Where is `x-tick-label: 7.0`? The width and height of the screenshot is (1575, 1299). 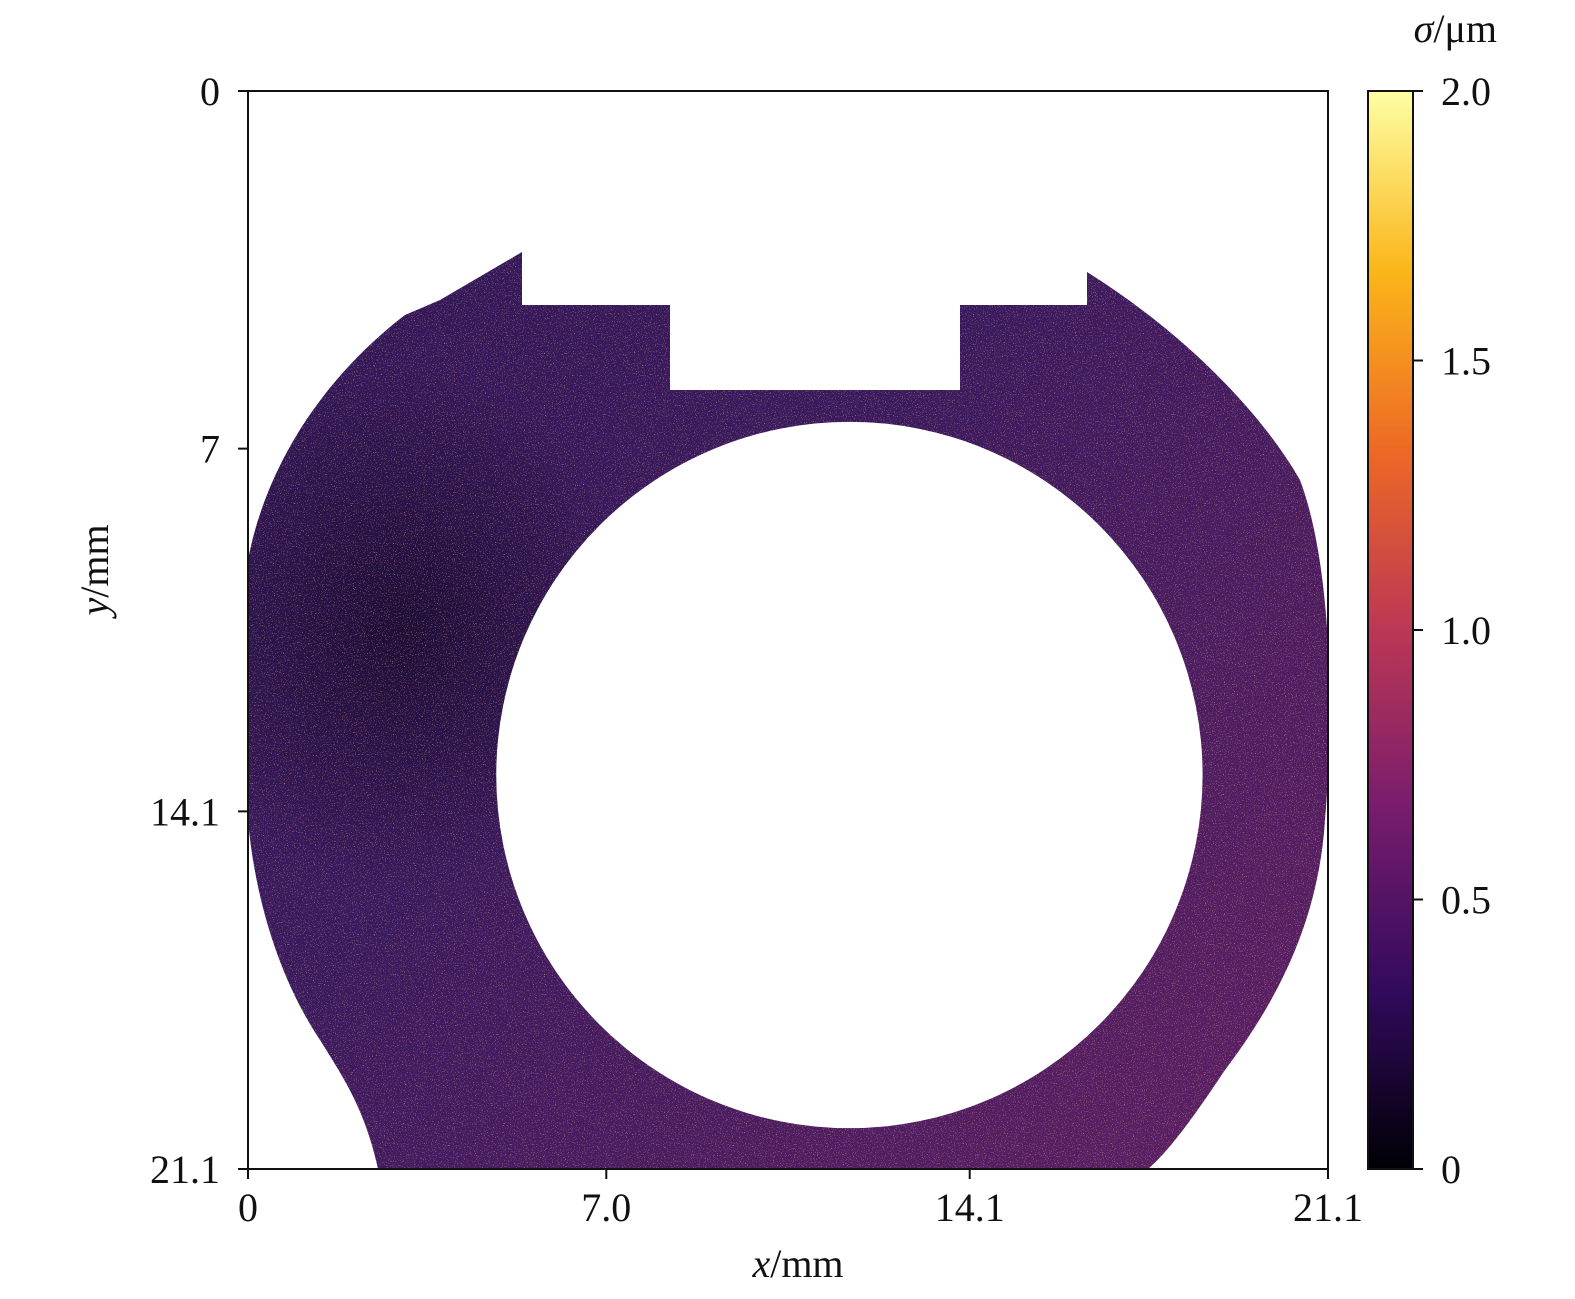 x-tick-label: 7.0 is located at coordinates (606, 1207).